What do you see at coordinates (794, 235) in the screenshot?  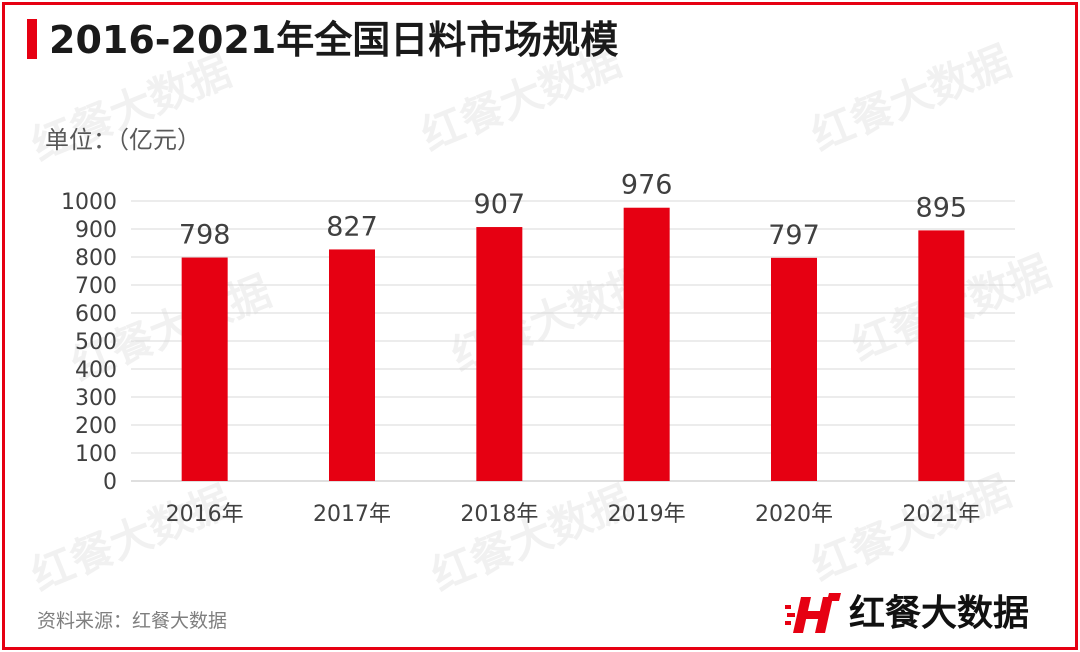 I see `data-label: 797` at bounding box center [794, 235].